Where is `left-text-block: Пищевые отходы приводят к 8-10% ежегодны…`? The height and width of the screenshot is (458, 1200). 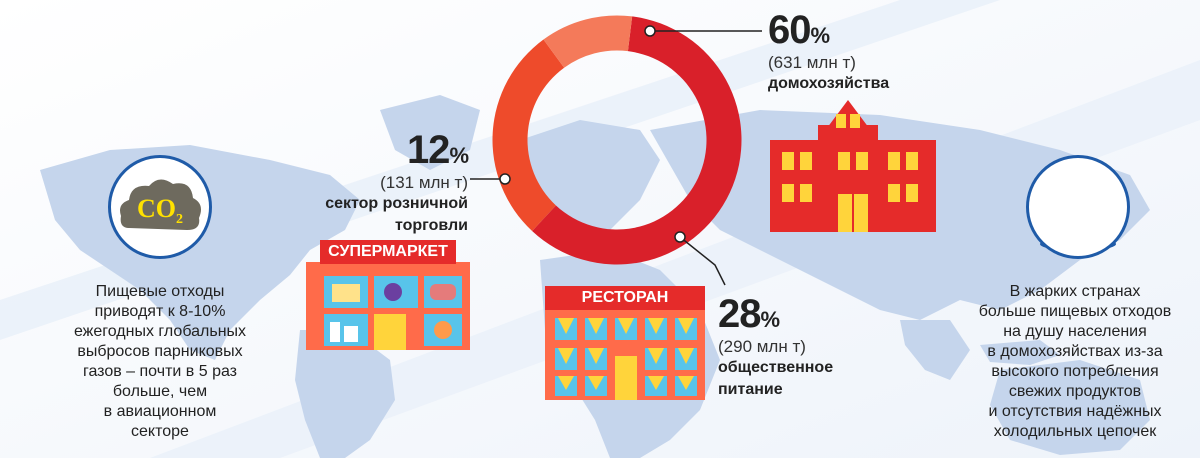 left-text-block: Пищевые отходы приводят к 8-10% ежегодны… is located at coordinates (160, 362).